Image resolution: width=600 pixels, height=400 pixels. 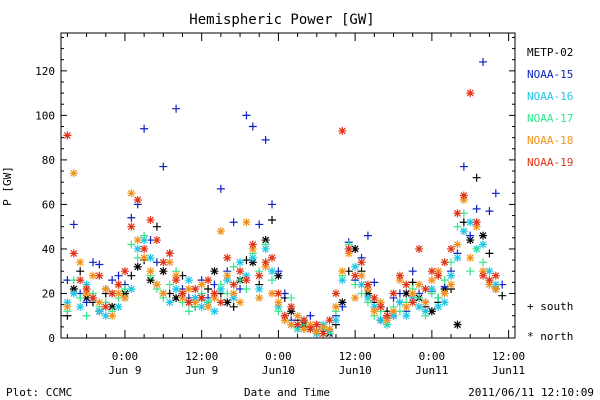 What do you see at coordinates (48, 249) in the screenshot?
I see `y-tick-label: 40` at bounding box center [48, 249].